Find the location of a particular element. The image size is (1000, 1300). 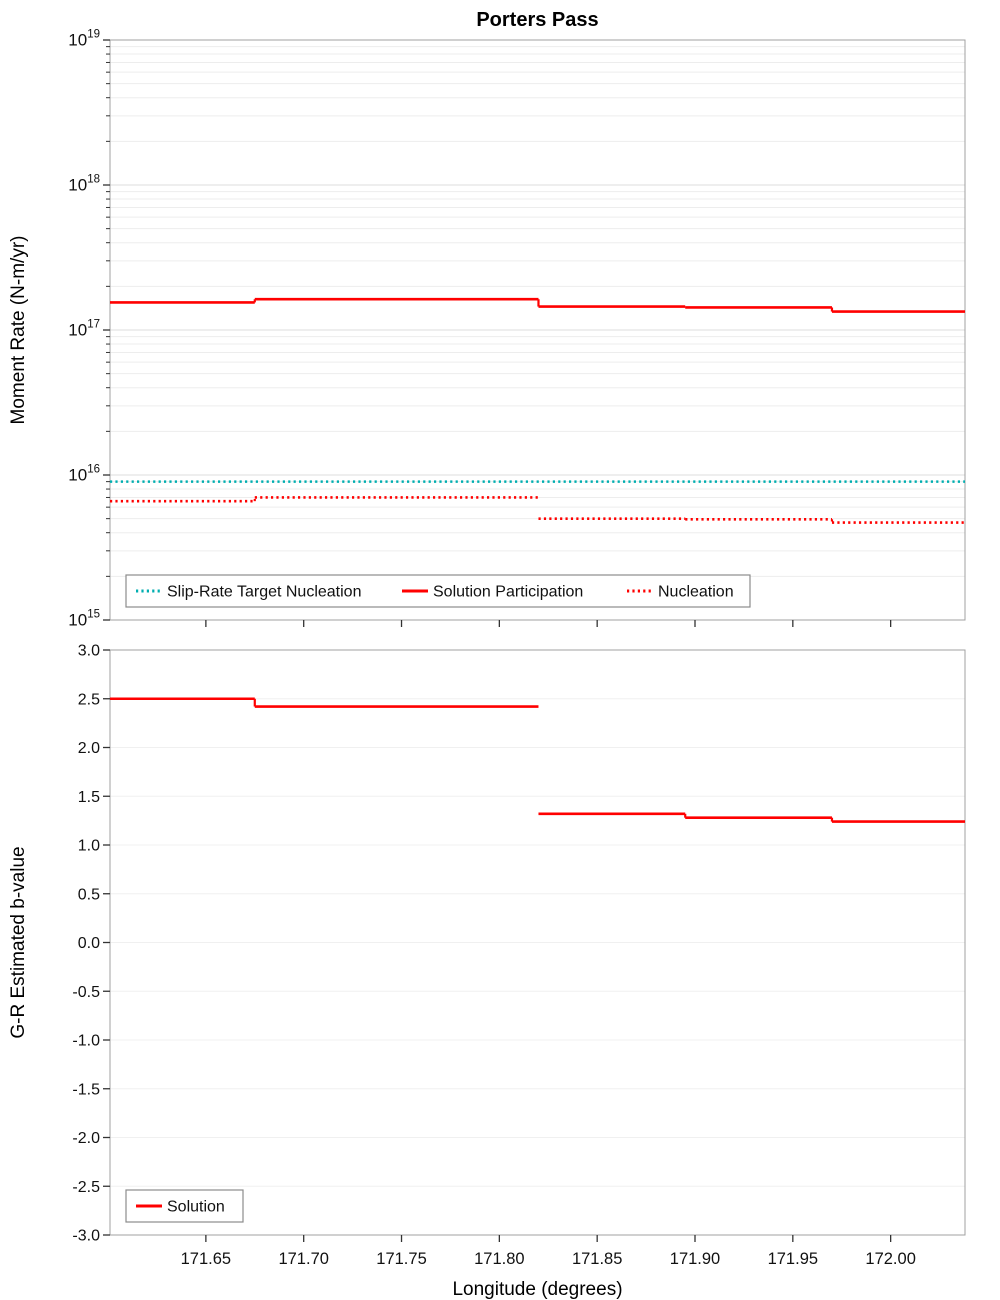

x-axis-label: Longitude (degrees) is located at coordinates (537, 1289).